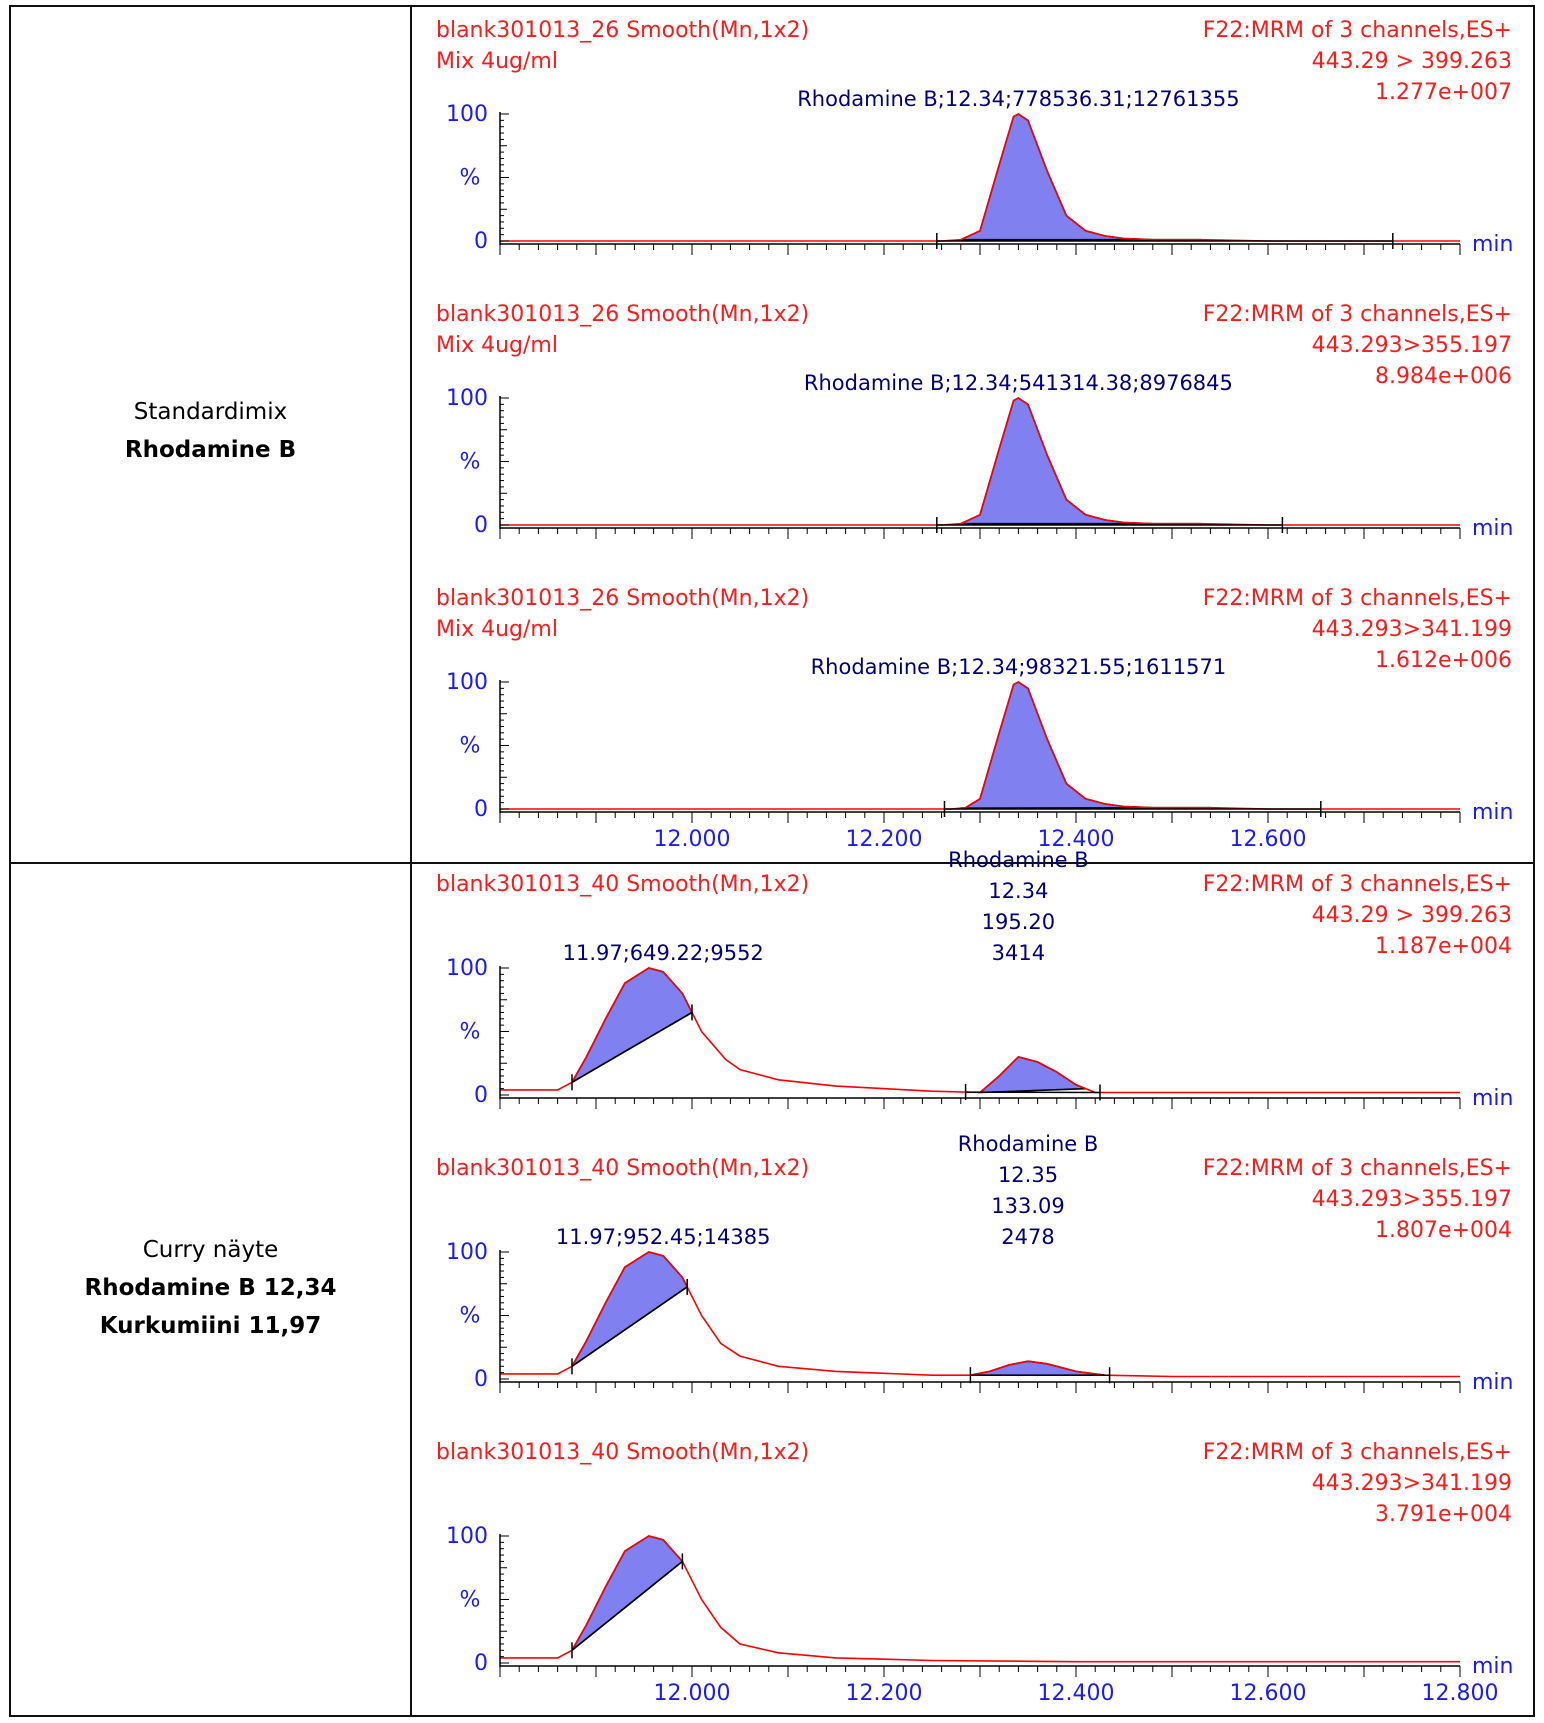  Describe the element at coordinates (1018, 99) in the screenshot. I see `peak-annotation: Rhodamine B;12.34;778536.31;12761355` at that location.